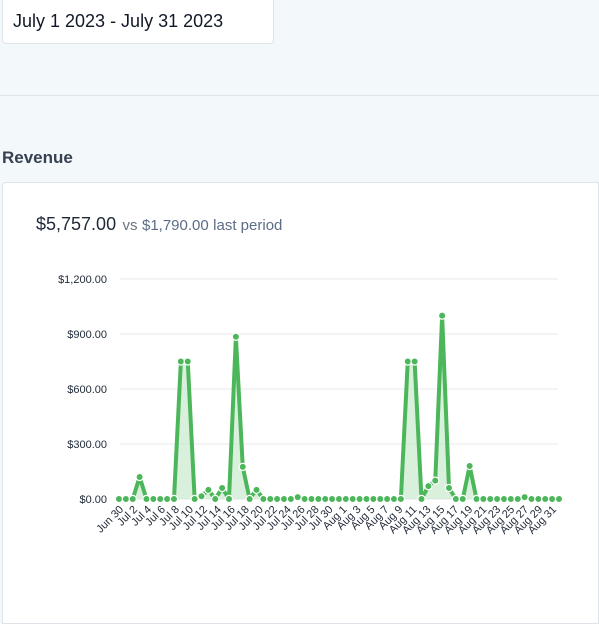 The height and width of the screenshot is (624, 599). What do you see at coordinates (118, 21) in the screenshot?
I see `date-range-value: July 1 2023 - July 31 2023` at bounding box center [118, 21].